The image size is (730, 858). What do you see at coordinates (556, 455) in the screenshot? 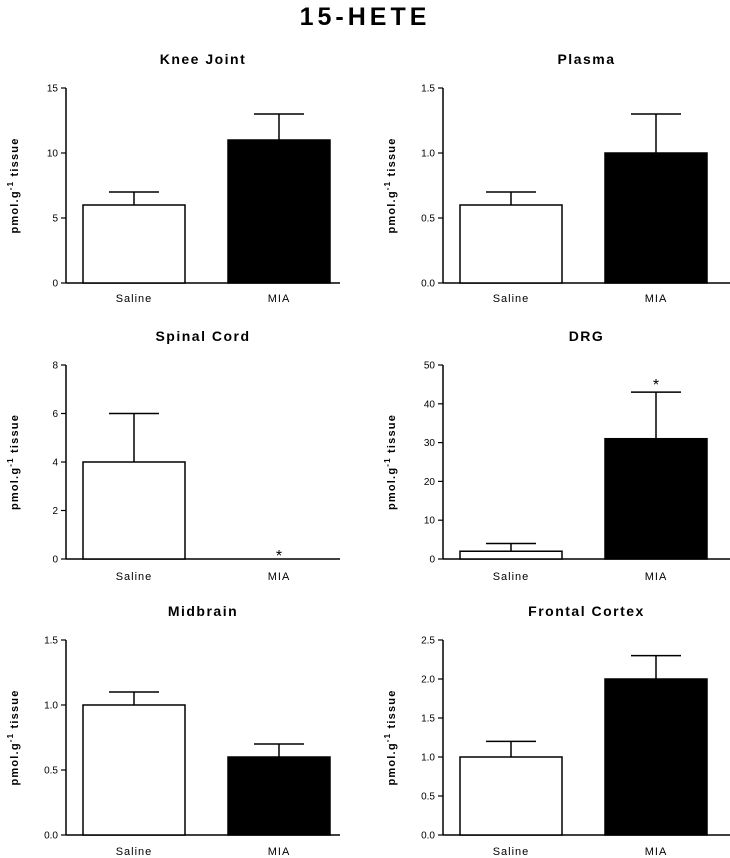
I see `bar-chart-panel: DRG 0 10 20 30 40 50 pmol.g-1 tissue Saline MIA *` at bounding box center [556, 455].